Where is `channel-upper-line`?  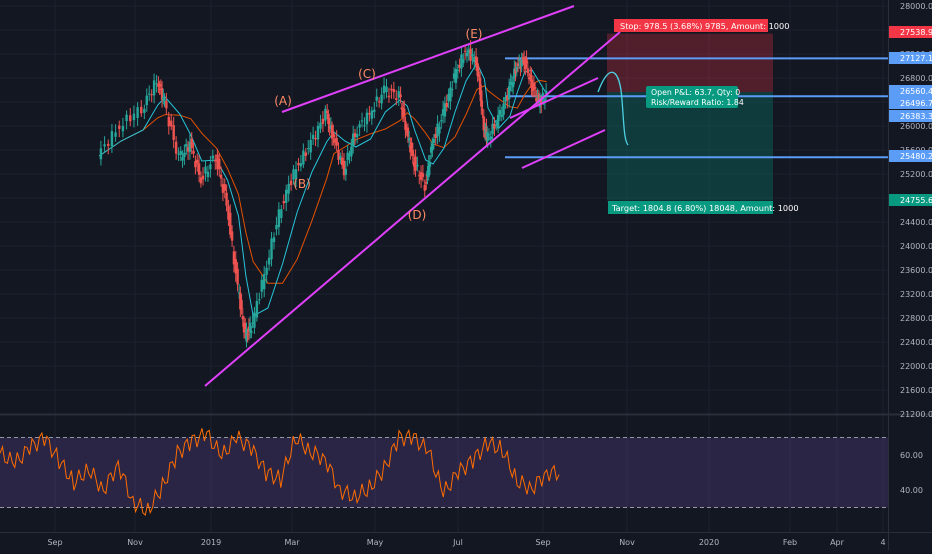
channel-upper-line is located at coordinates (554, 98).